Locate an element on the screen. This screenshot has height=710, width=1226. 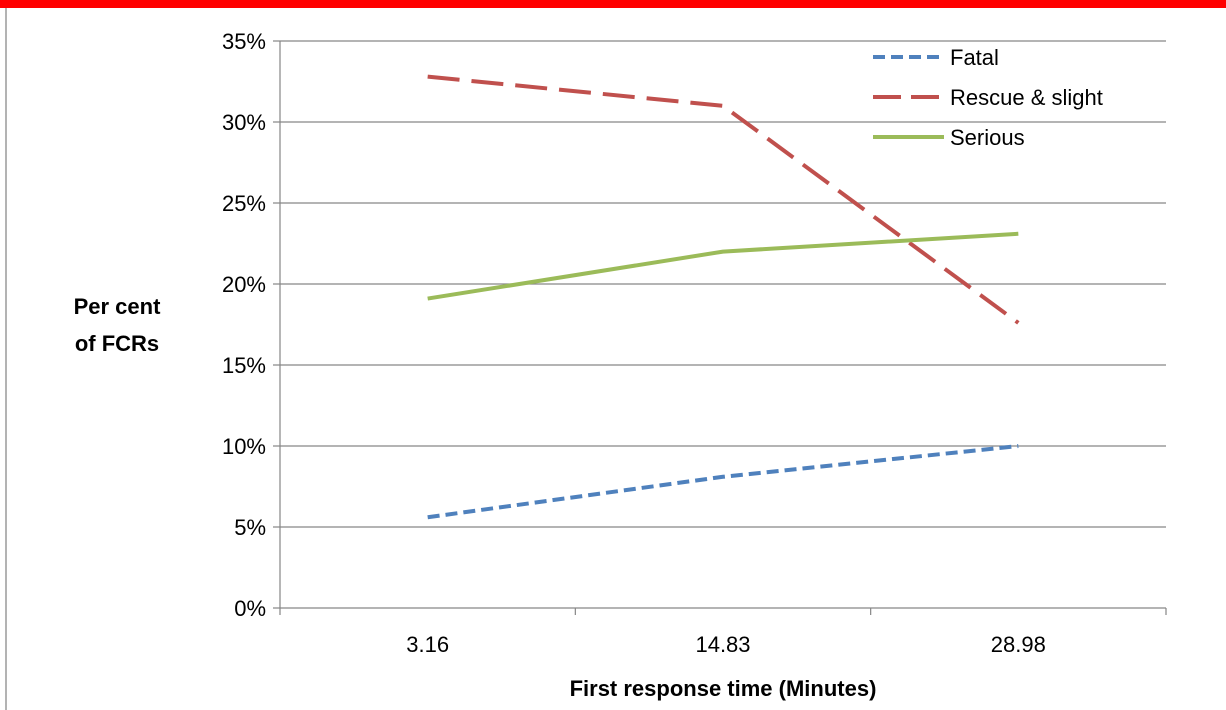
y-axis-title-line-1: Per cent is located at coordinates (117, 306).